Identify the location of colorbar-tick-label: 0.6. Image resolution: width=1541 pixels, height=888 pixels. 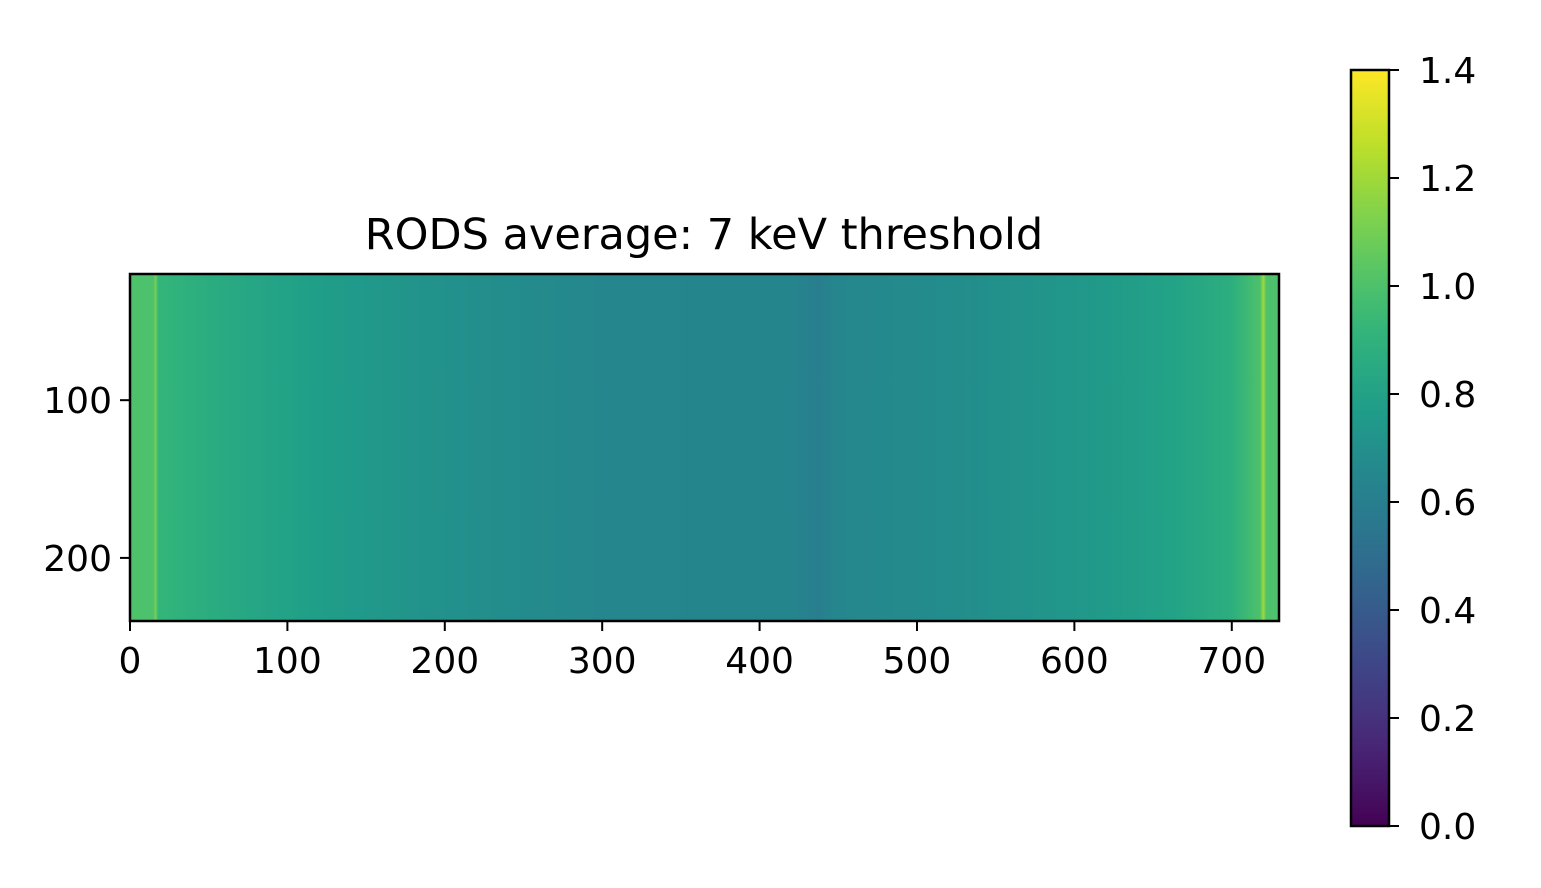
(1447, 503).